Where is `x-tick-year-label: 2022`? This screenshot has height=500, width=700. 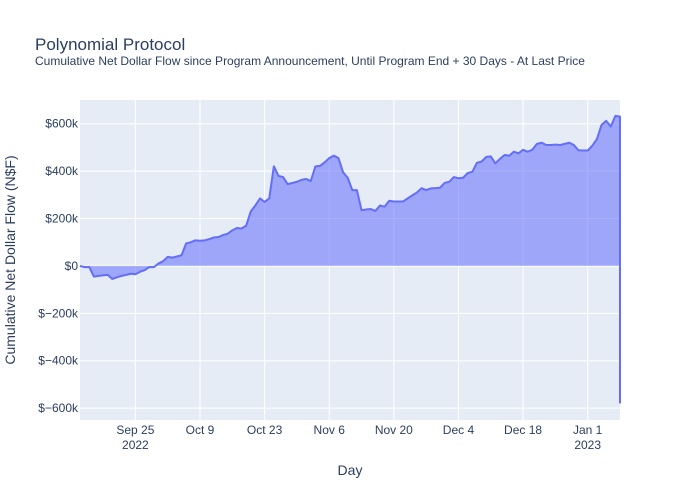
x-tick-year-label: 2022 is located at coordinates (135, 445).